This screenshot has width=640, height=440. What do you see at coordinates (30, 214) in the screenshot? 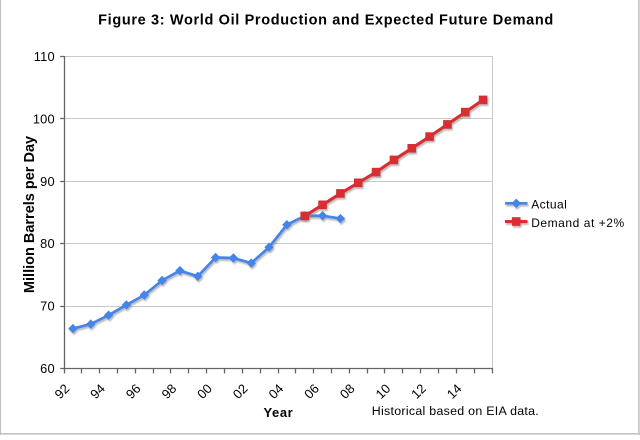
I see `svg-text: Million Barrels per Day` at bounding box center [30, 214].